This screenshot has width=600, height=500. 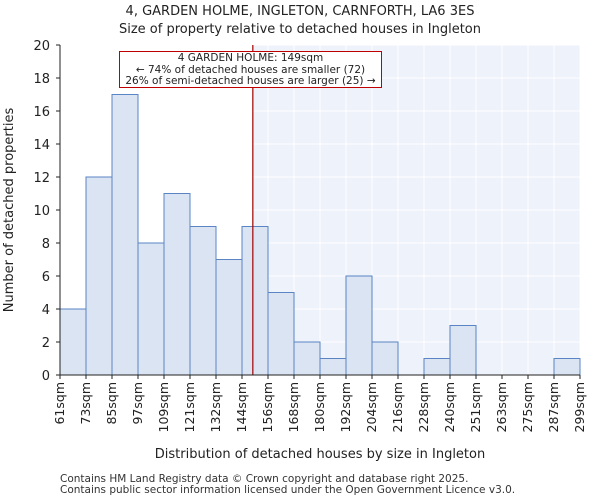 I want to click on x-tick-label: 109sqm, so click(x=163, y=407).